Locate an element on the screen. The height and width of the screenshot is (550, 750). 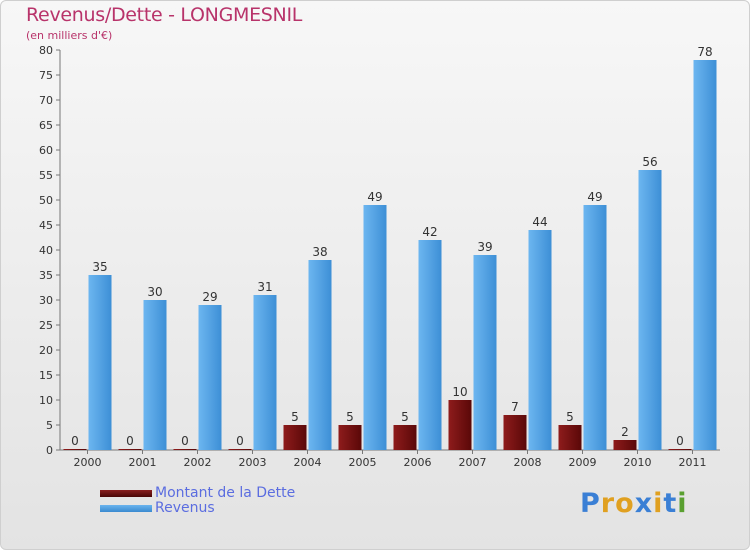
y-tick-label: 0 is located at coordinates (49, 450).